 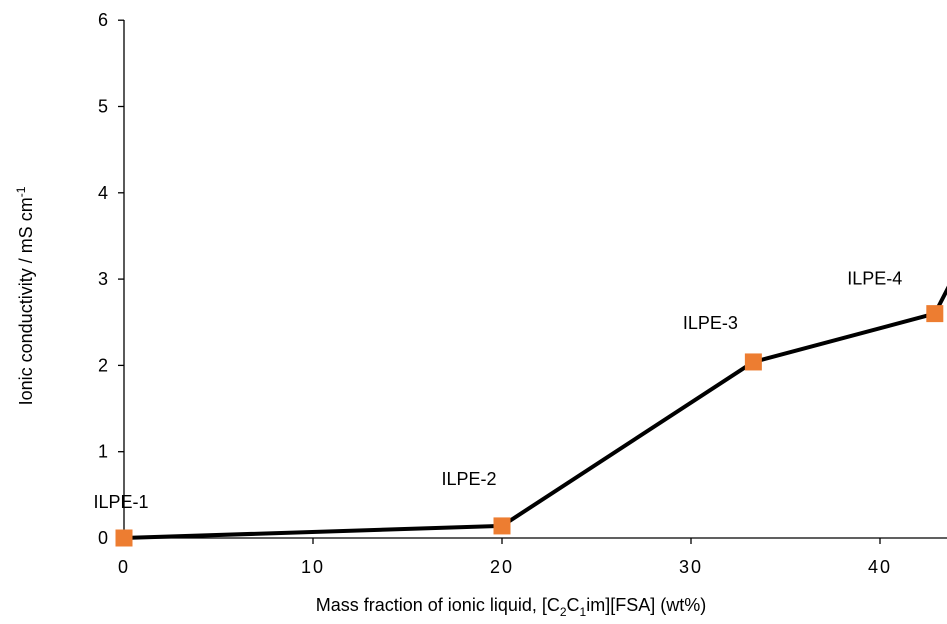 What do you see at coordinates (502, 567) in the screenshot?
I see `x-tick-label: 20` at bounding box center [502, 567].